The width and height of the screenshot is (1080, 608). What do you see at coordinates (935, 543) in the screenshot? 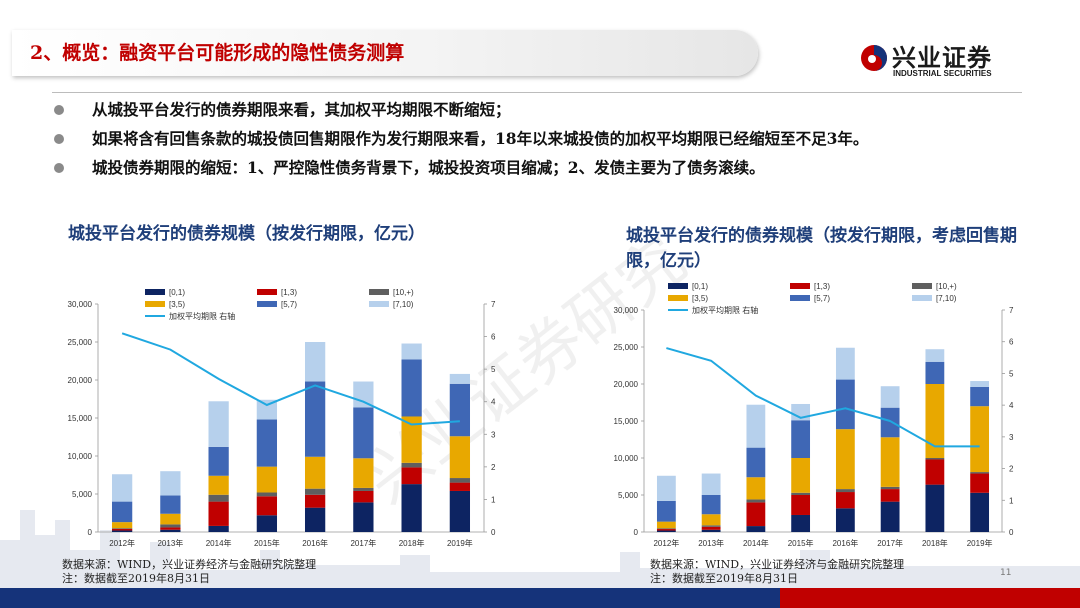
I see `x-tick-label: 2018年` at bounding box center [935, 543].